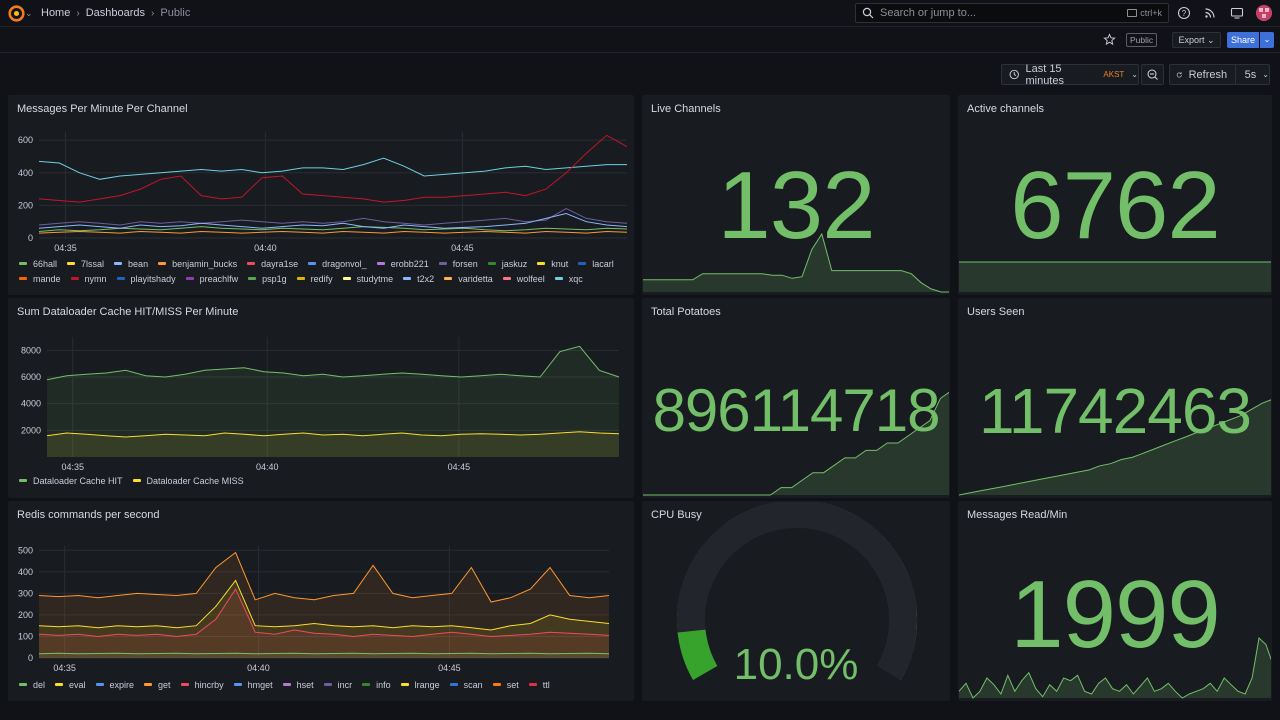 The height and width of the screenshot is (720, 1280). What do you see at coordinates (552, 263) in the screenshot?
I see `legend-item-knut: knut` at bounding box center [552, 263].